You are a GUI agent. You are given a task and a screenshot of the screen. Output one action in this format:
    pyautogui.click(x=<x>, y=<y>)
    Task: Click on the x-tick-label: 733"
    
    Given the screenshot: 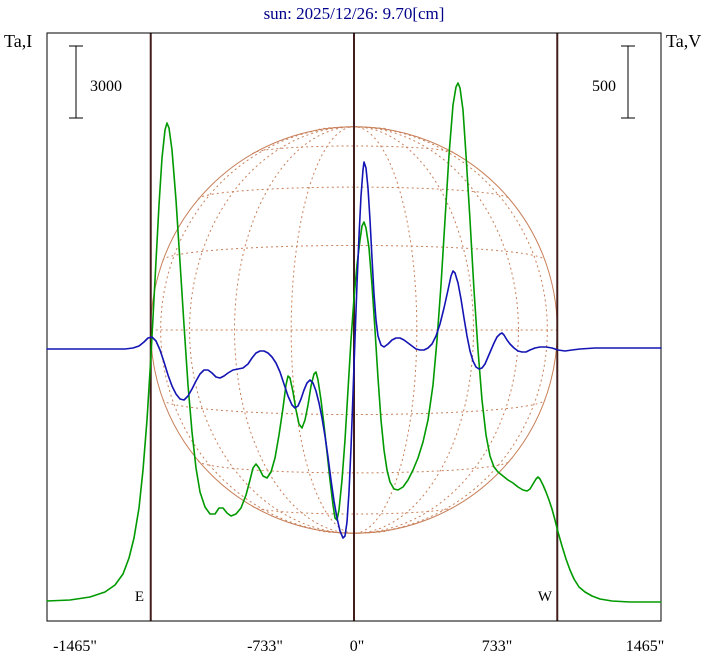 What is the action you would take?
    pyautogui.click(x=497, y=646)
    